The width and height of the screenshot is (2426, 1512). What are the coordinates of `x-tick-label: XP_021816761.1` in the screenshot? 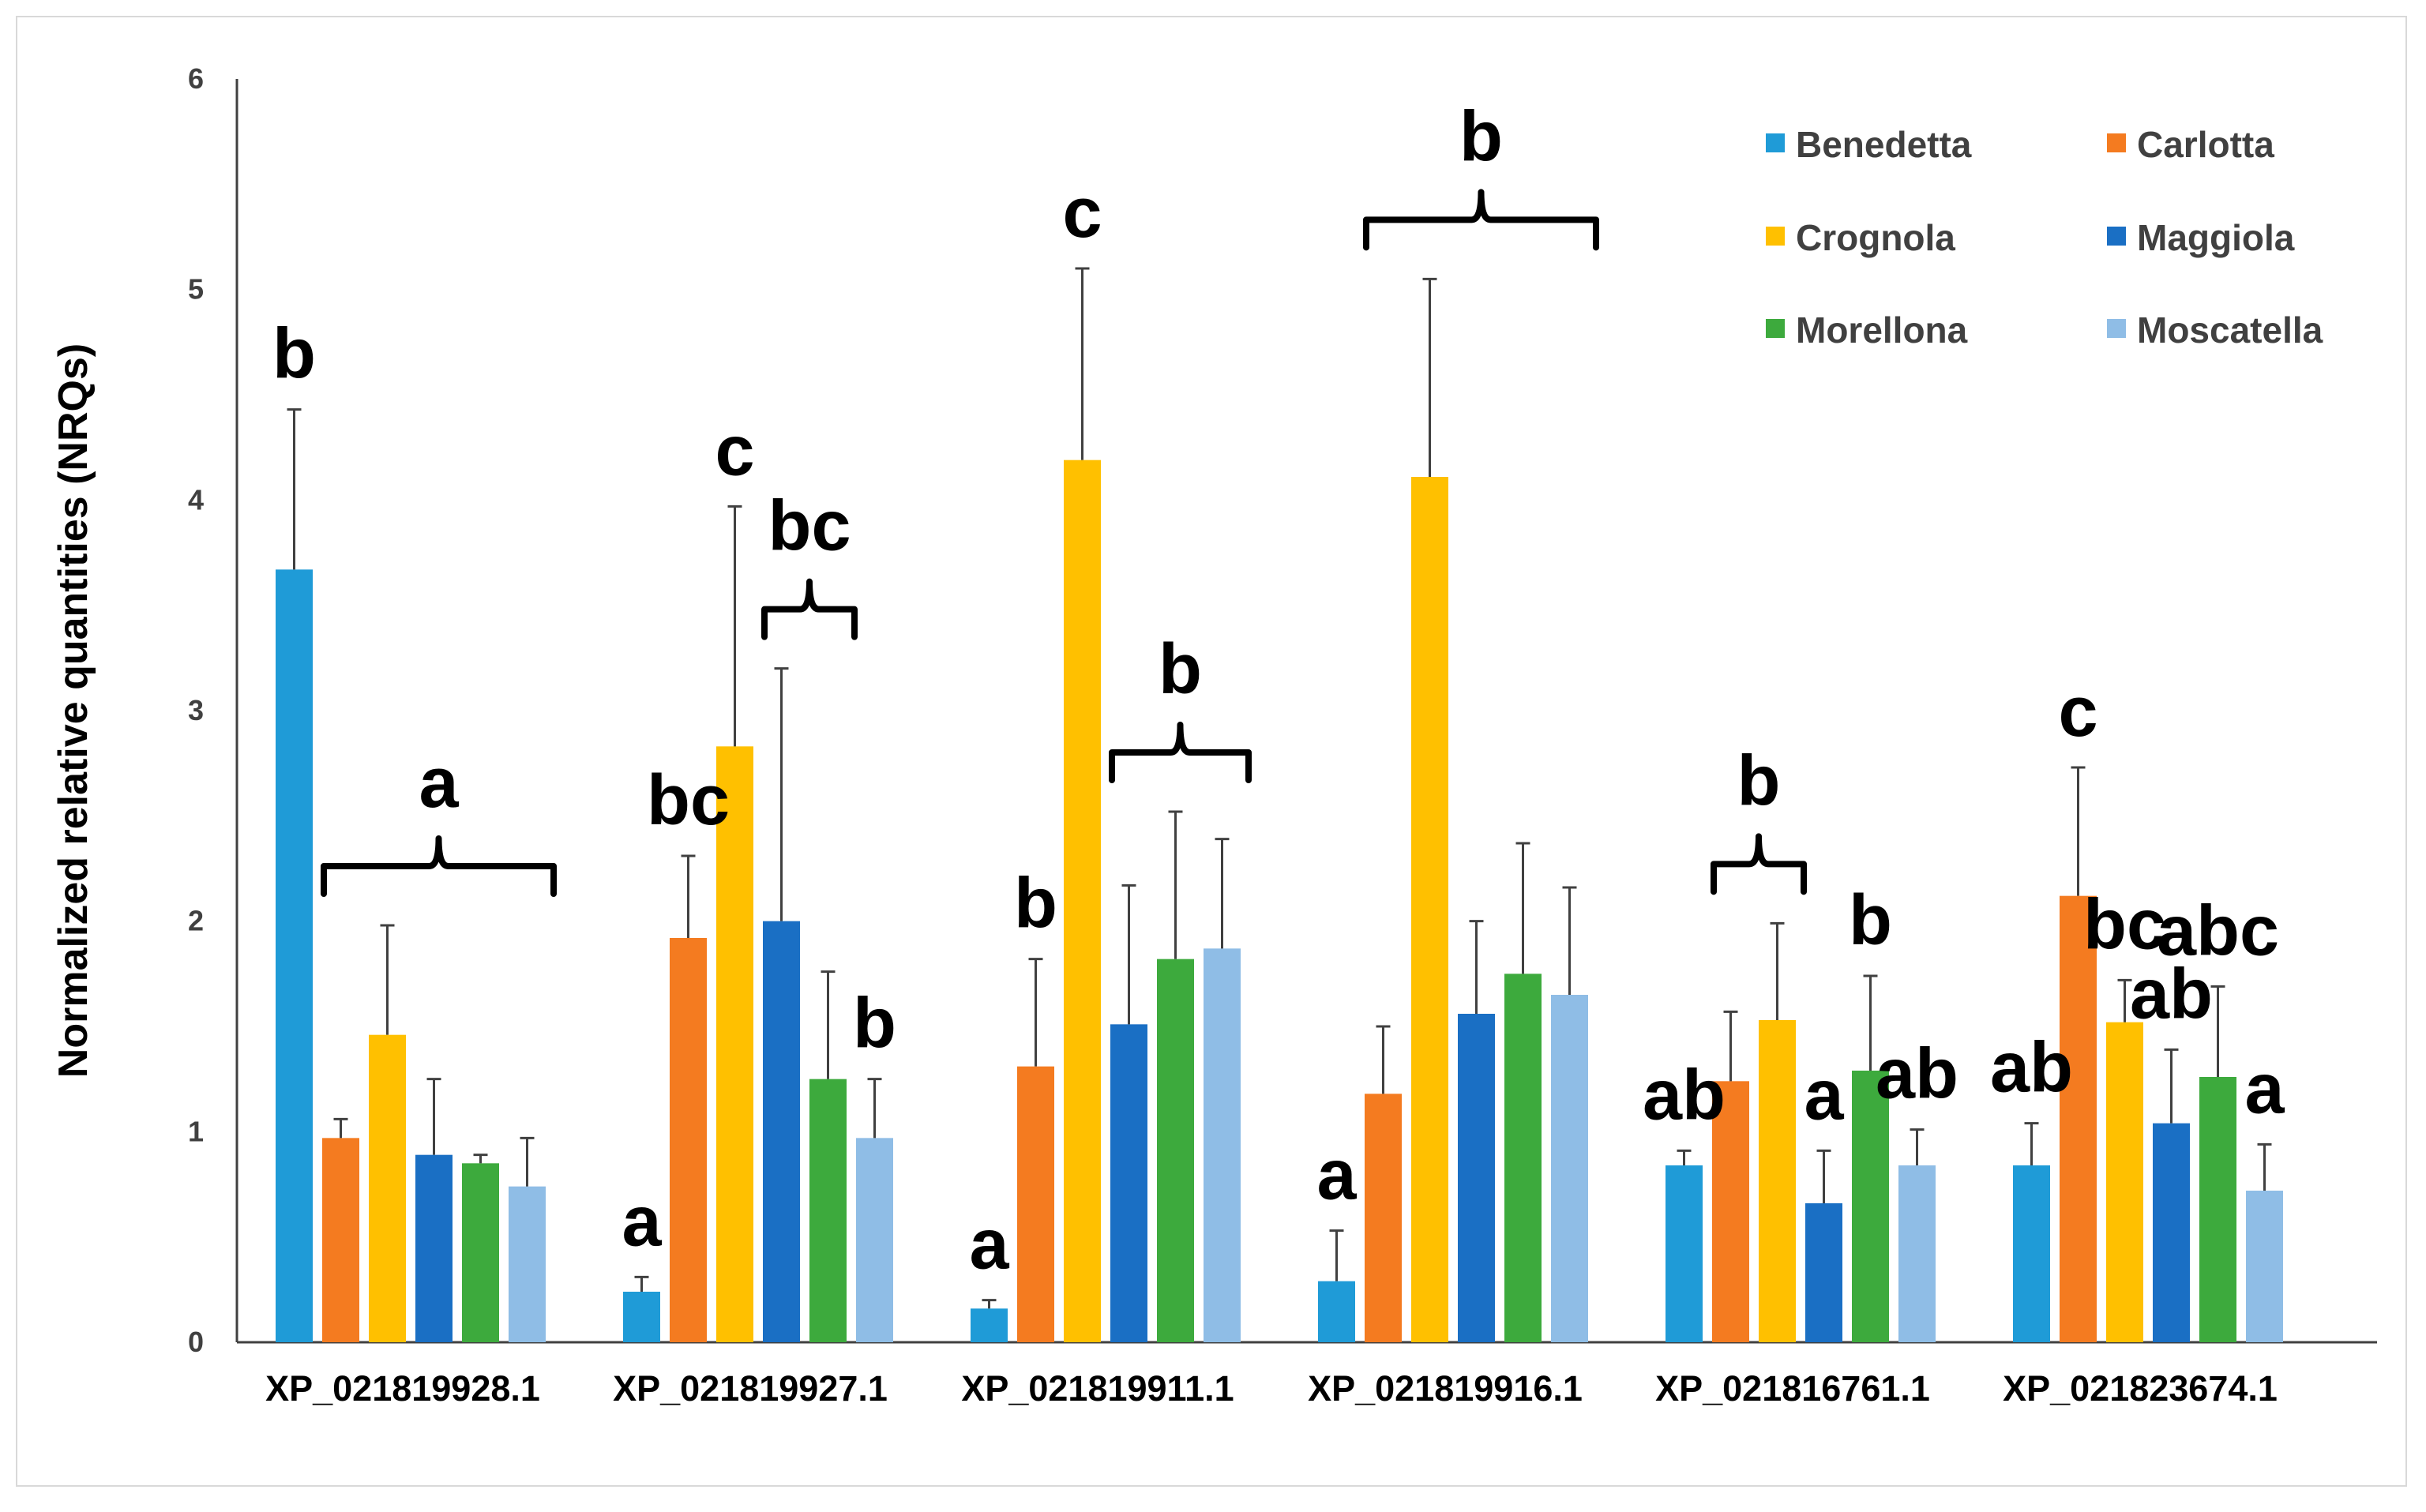 It's located at (1792, 1388).